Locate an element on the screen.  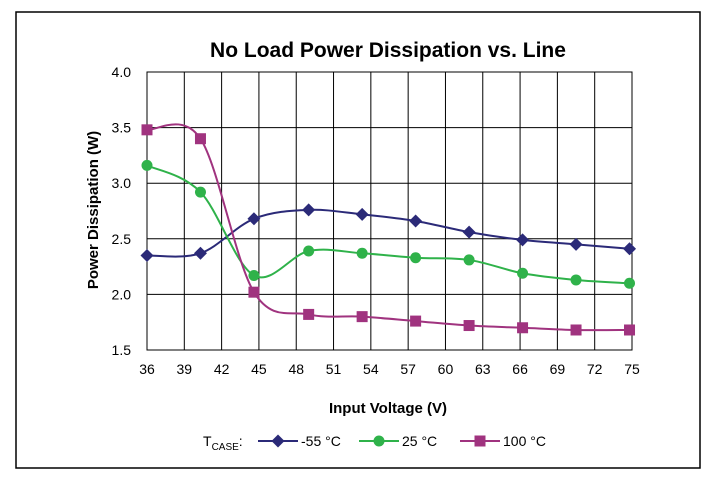
legend-label: 100 °C is located at coordinates (524, 441).